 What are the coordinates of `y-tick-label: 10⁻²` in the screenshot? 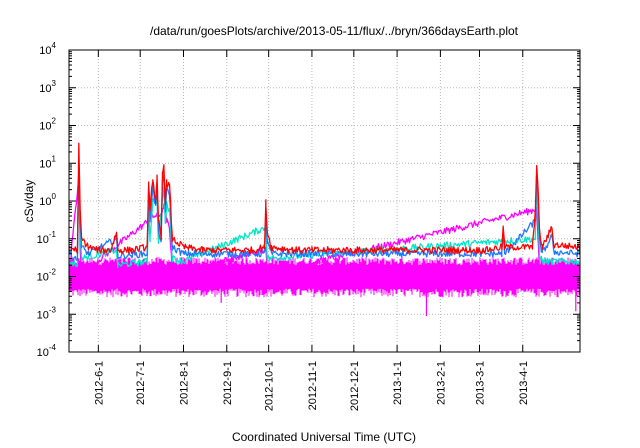 It's located at (47, 276).